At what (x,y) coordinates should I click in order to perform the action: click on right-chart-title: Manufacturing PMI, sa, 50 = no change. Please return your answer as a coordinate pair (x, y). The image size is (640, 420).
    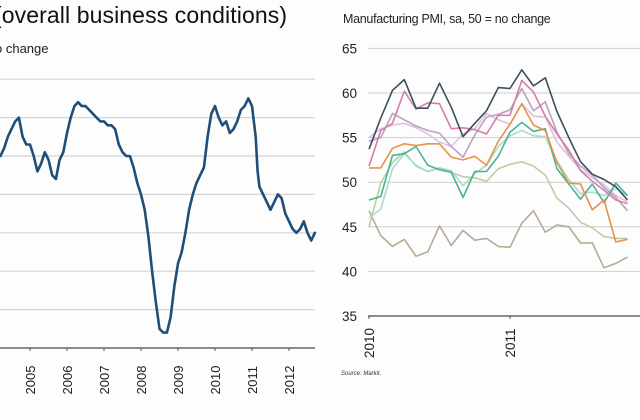
    Looking at the image, I should click on (447, 19).